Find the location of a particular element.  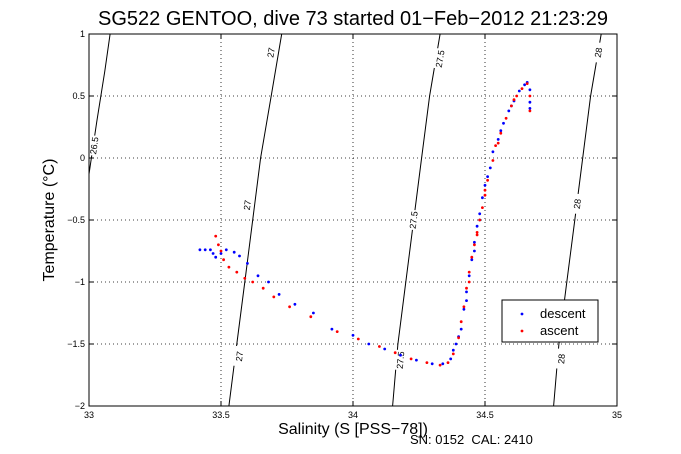

y-tick-label-6: 1 is located at coordinates (82, 34).